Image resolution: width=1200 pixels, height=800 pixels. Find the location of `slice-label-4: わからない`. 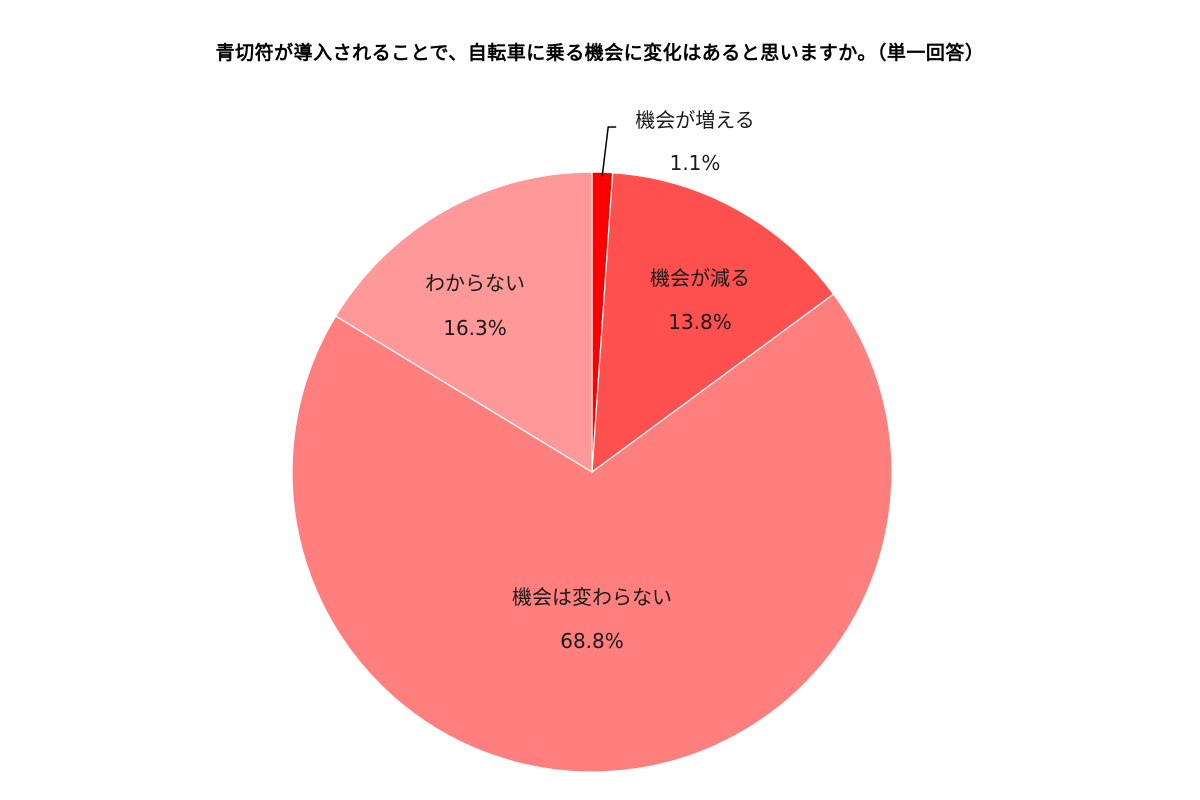

slice-label-4: わからない is located at coordinates (475, 283).